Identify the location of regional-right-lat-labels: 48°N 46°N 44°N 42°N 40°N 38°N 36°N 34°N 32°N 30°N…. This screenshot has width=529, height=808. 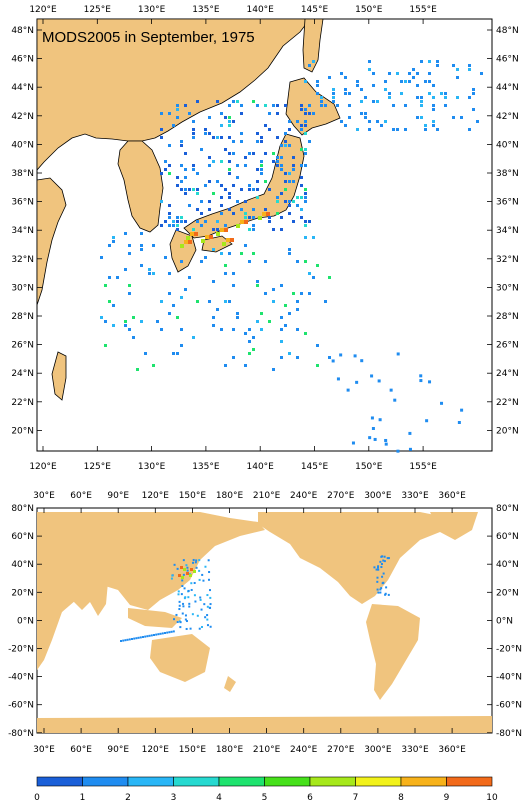
(507, 231).